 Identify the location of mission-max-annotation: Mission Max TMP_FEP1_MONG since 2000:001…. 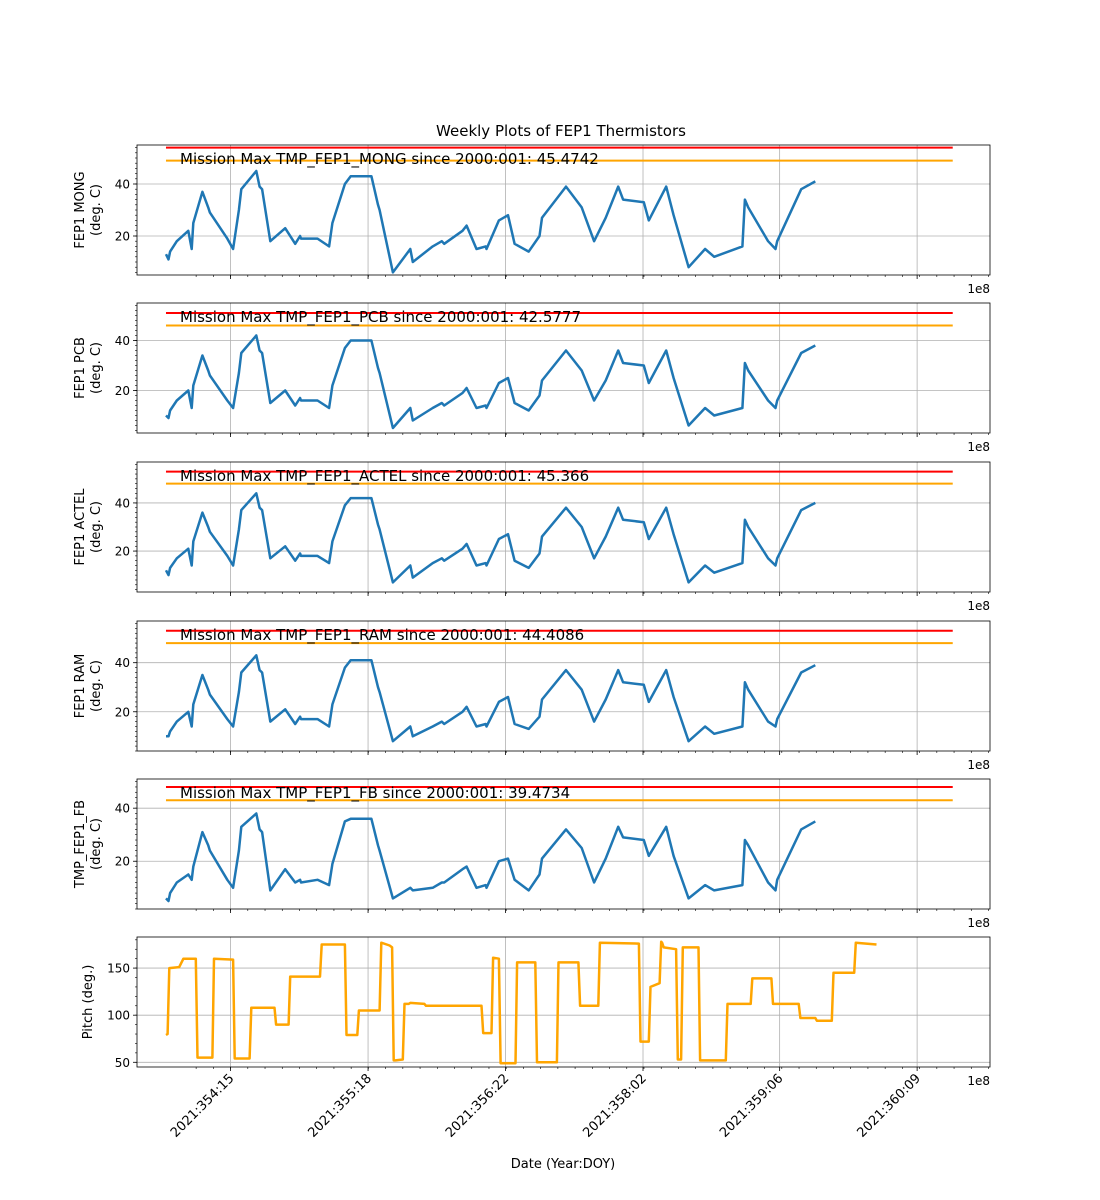
(389, 159).